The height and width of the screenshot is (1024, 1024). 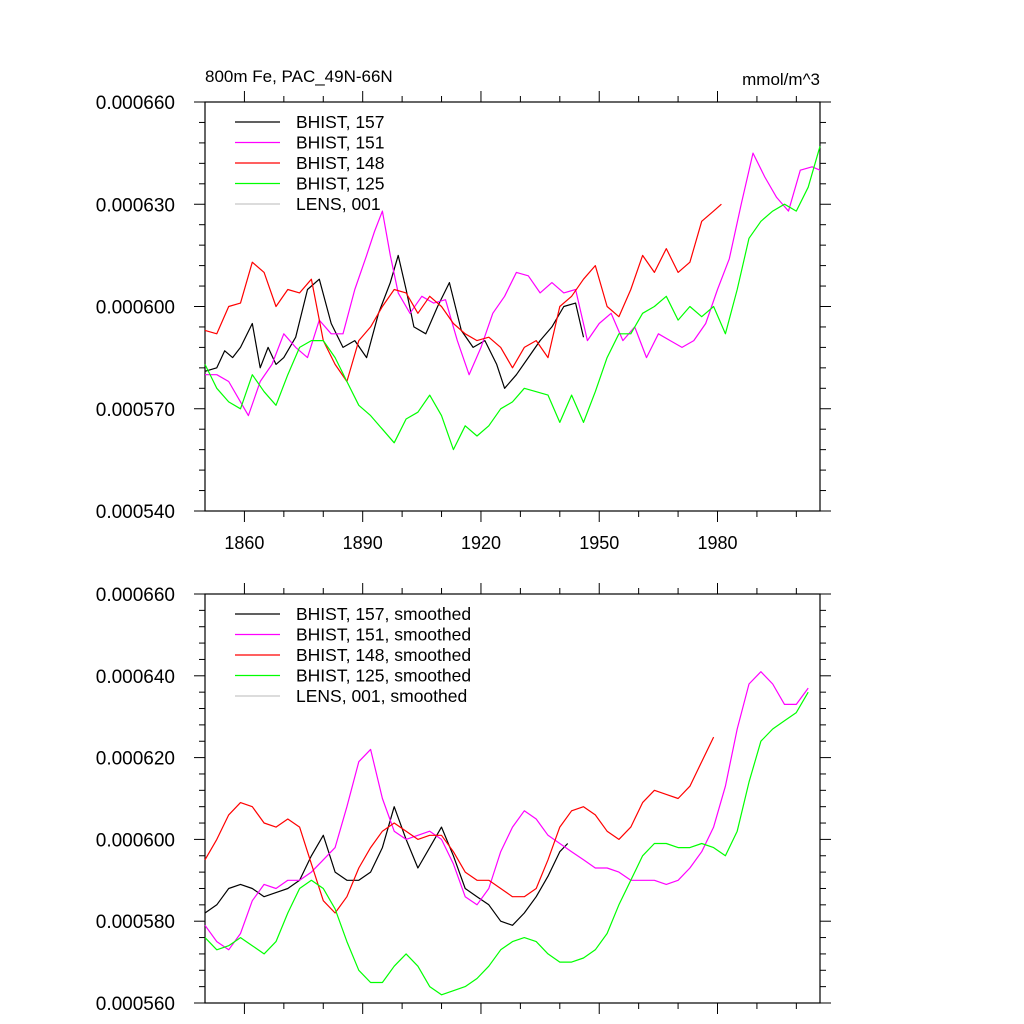 I want to click on x-tick-label: 1890, so click(x=363, y=543).